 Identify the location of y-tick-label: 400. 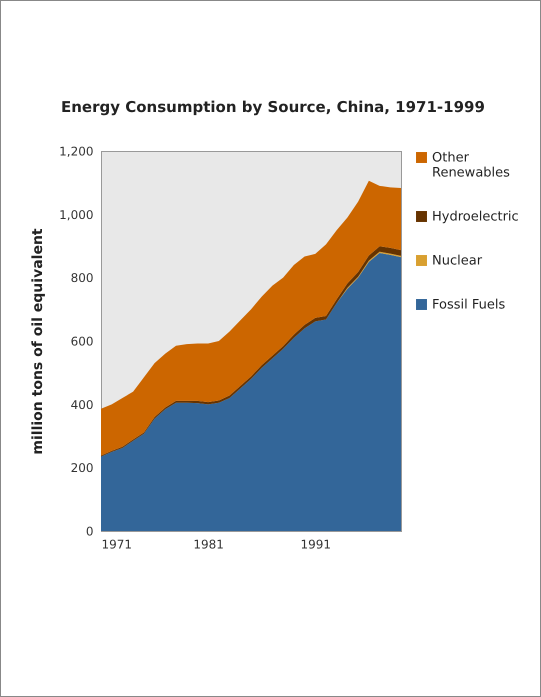
(82, 405).